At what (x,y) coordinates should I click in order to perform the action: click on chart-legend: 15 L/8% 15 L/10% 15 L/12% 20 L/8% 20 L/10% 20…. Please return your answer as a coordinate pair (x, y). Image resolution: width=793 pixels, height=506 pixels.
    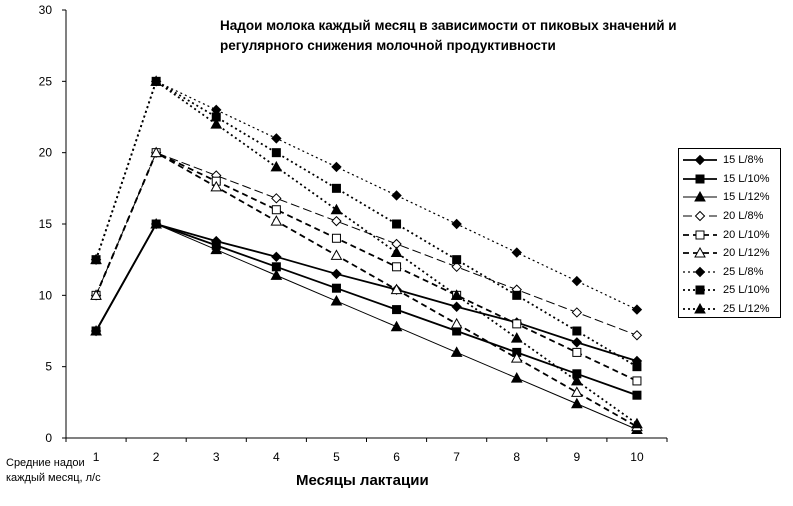
    Looking at the image, I should click on (729, 233).